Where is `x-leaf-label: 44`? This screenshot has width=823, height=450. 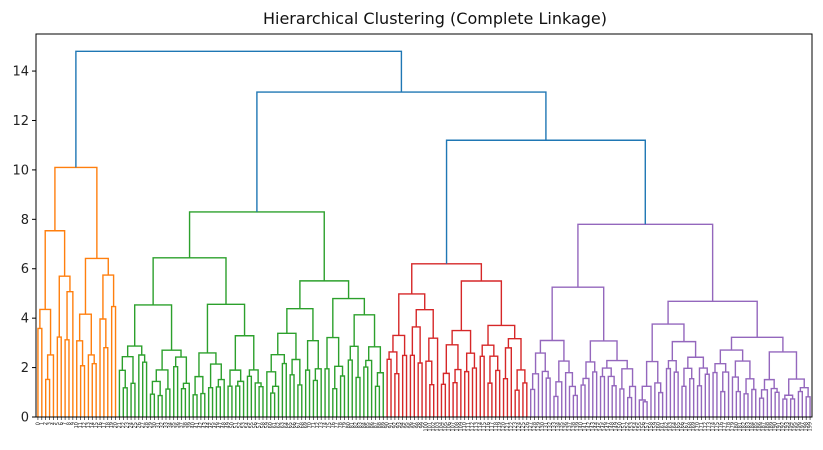 x-leaf-label: 44 is located at coordinates (209, 425).